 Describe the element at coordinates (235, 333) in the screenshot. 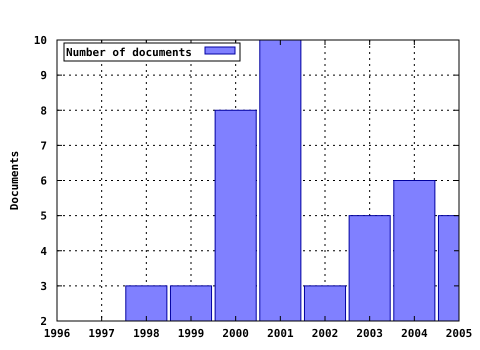

I see `x-tick-label: 2000` at that location.